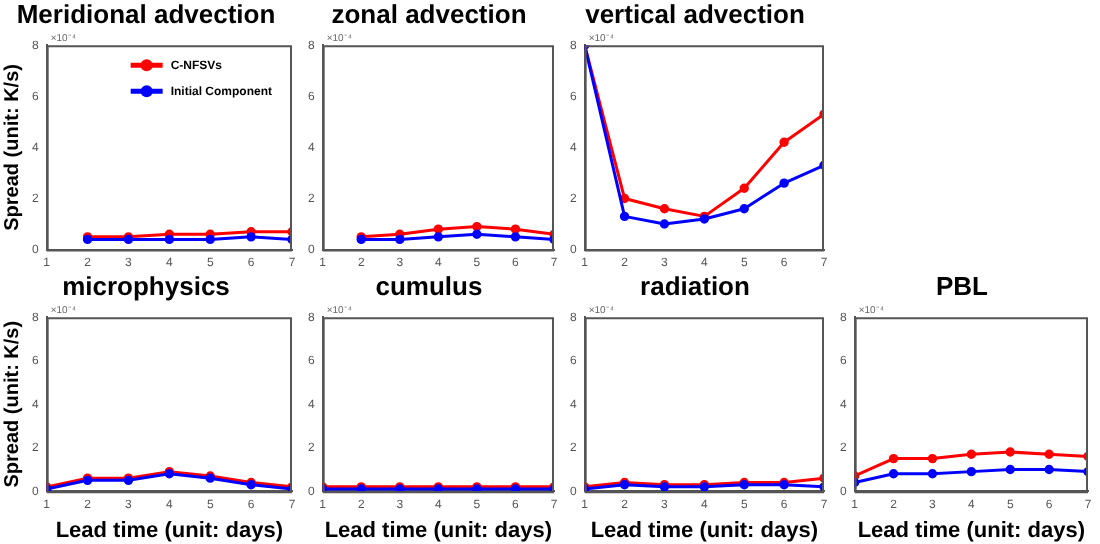  Describe the element at coordinates (146, 285) in the screenshot. I see `chart-title: microphysics` at that location.